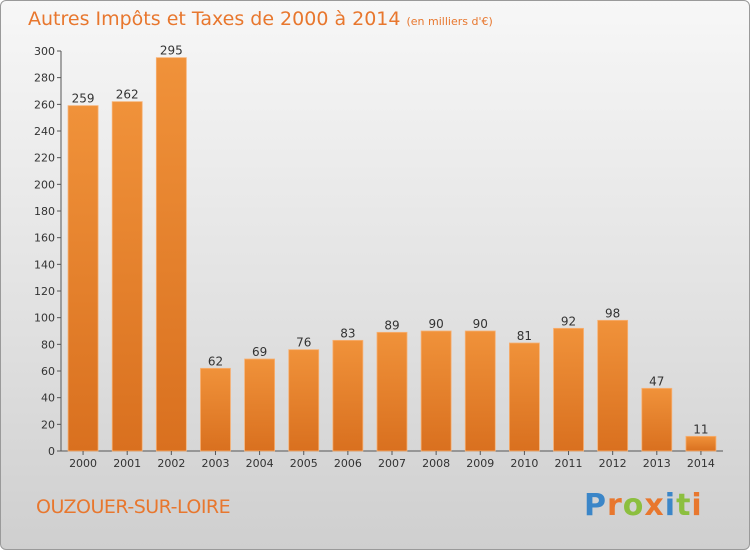  I want to click on y-tick-label: 80, so click(48, 344).